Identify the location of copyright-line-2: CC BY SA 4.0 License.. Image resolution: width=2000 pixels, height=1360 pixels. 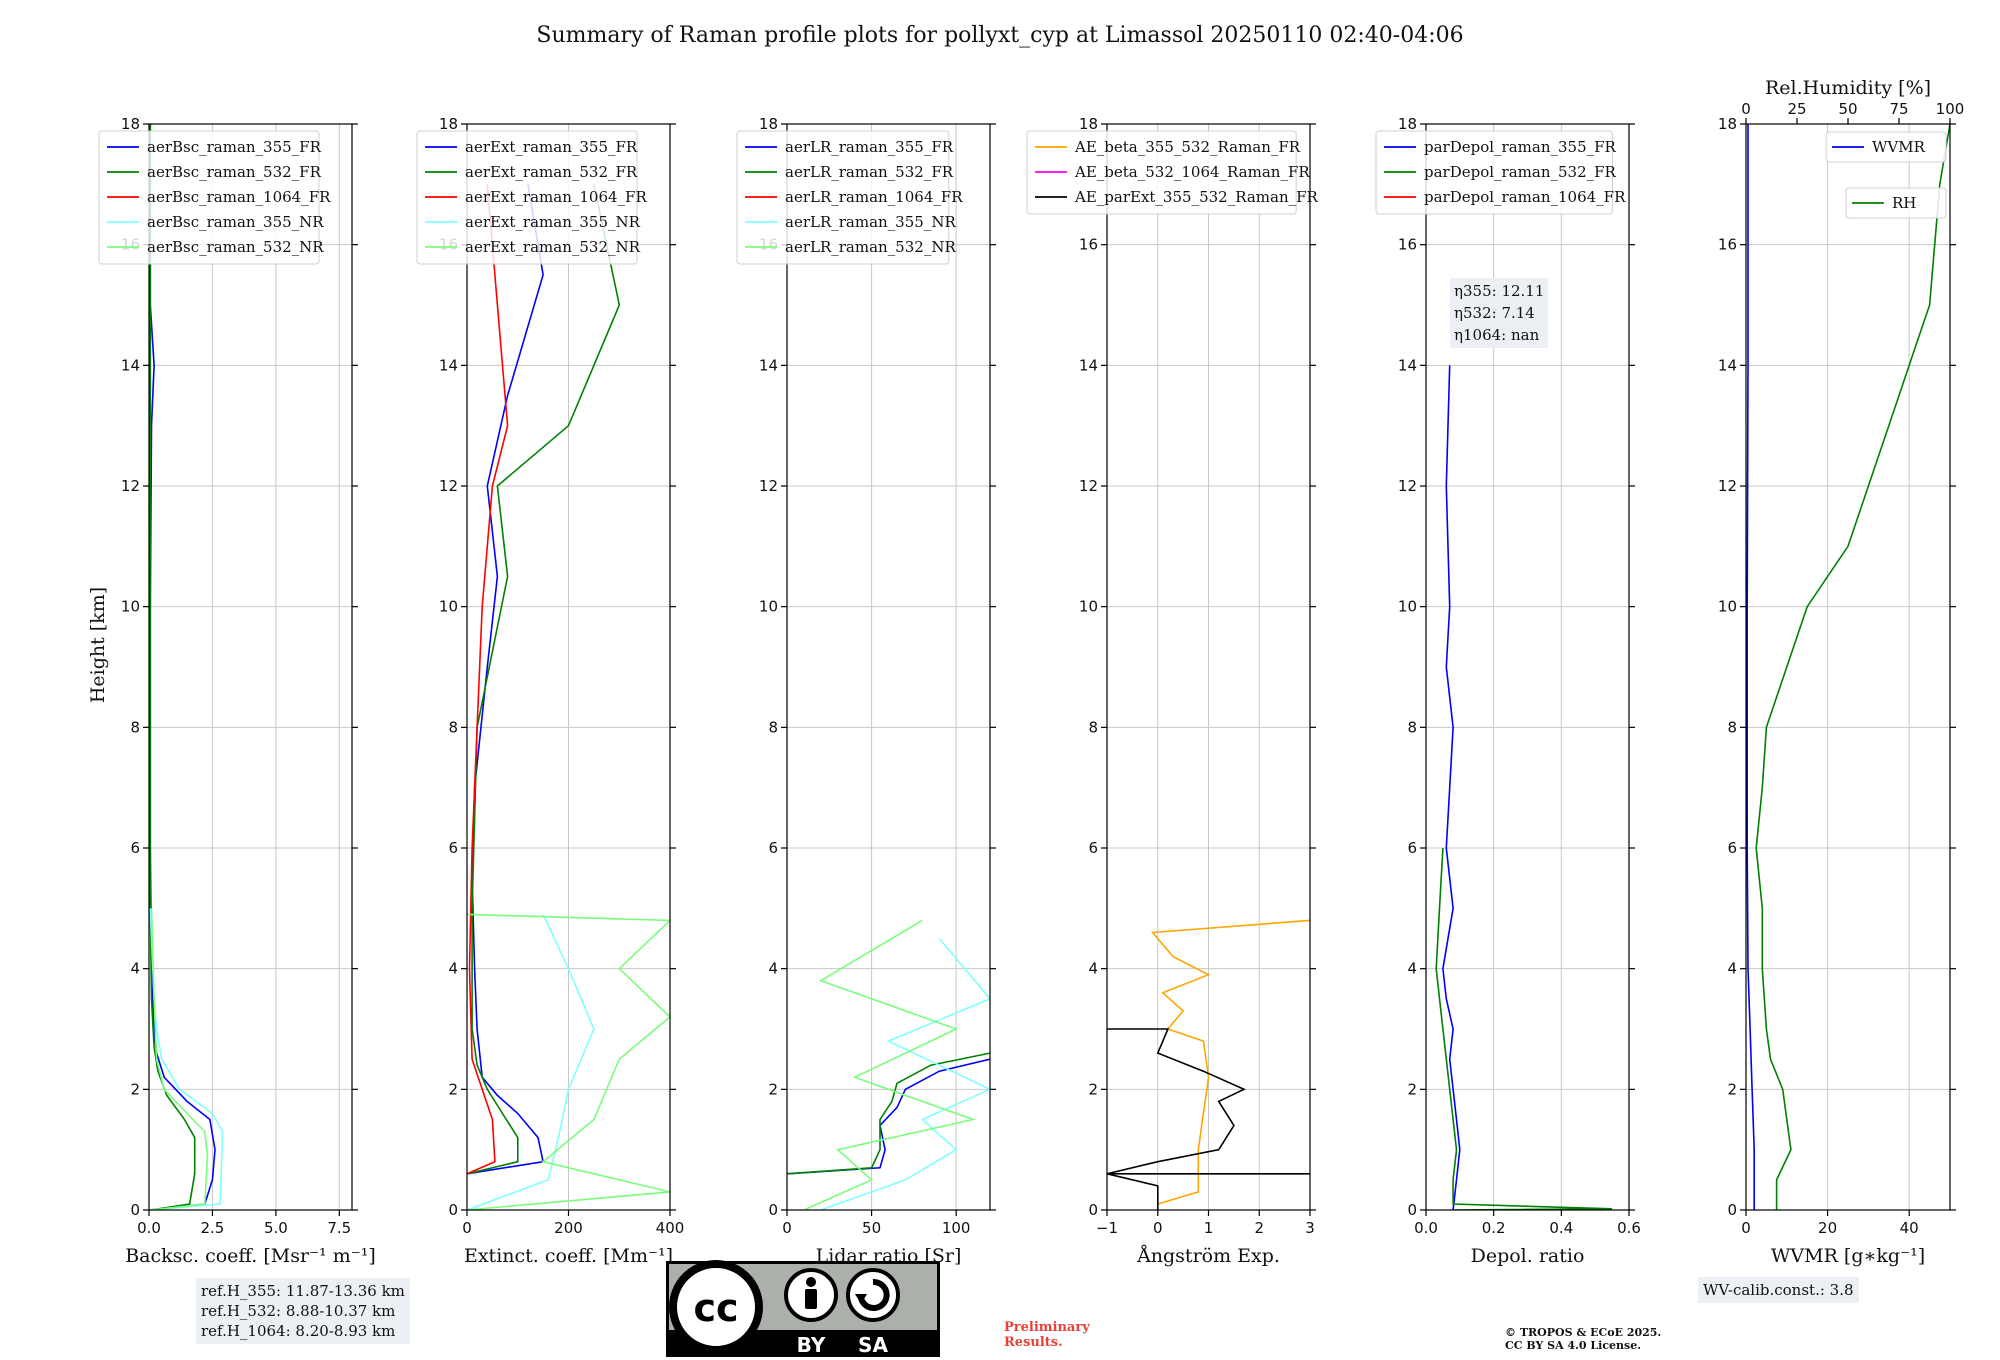
(1573, 1345).